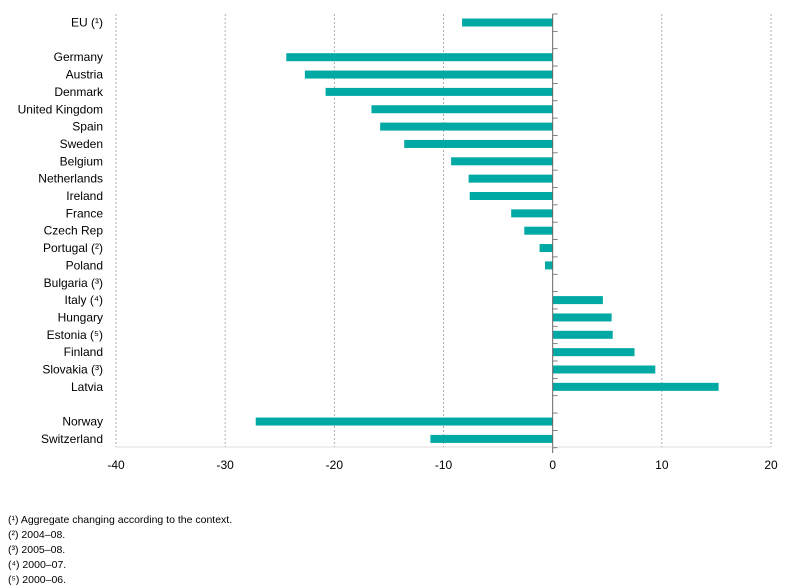 The image size is (800, 588). Describe the element at coordinates (75, 335) in the screenshot. I see `category-label: Estonia (⁵)` at that location.